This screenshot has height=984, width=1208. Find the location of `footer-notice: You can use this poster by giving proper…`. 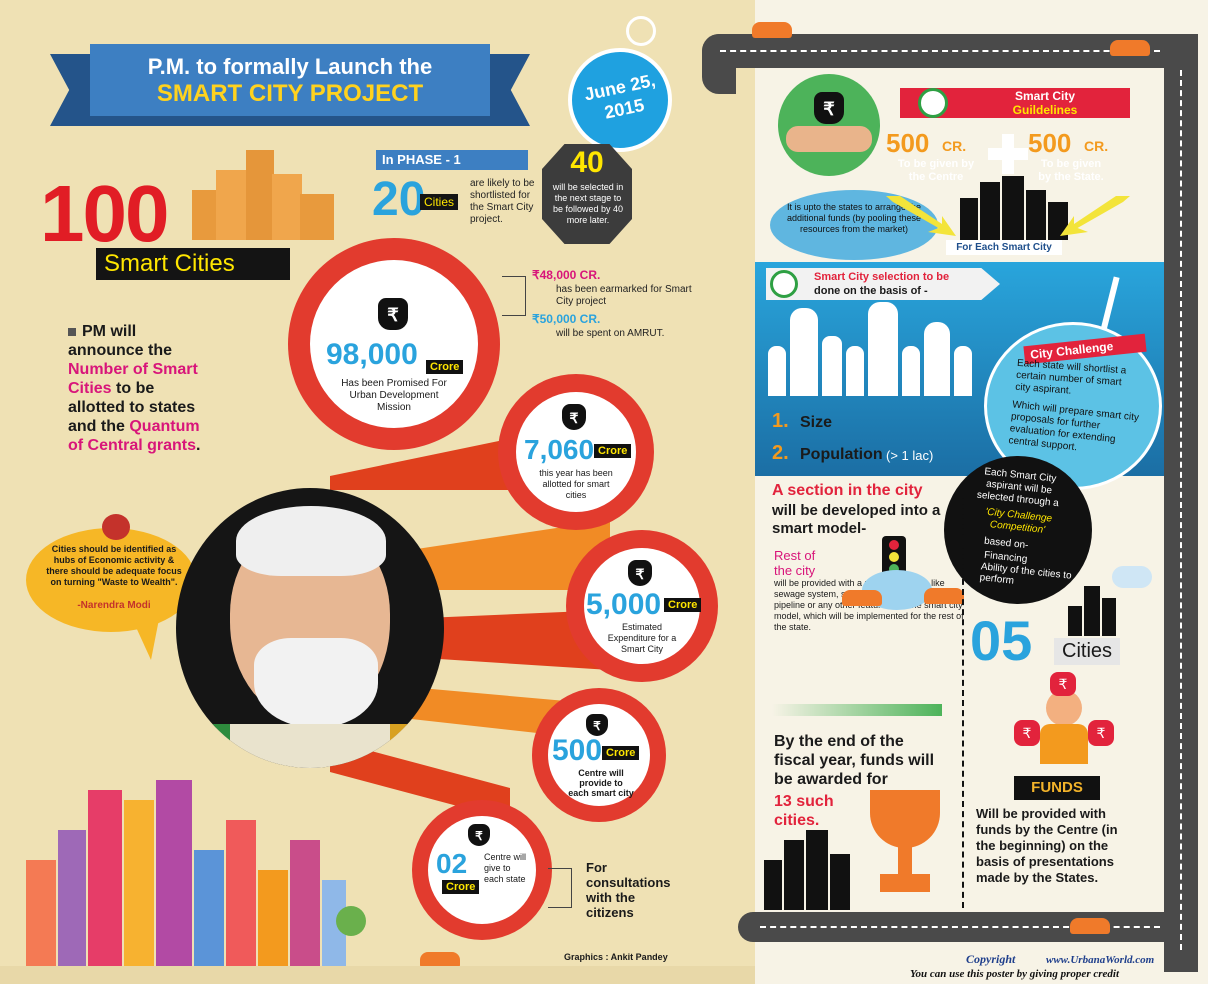

footer-notice: You can use this poster by giving proper… is located at coordinates (1015, 974).